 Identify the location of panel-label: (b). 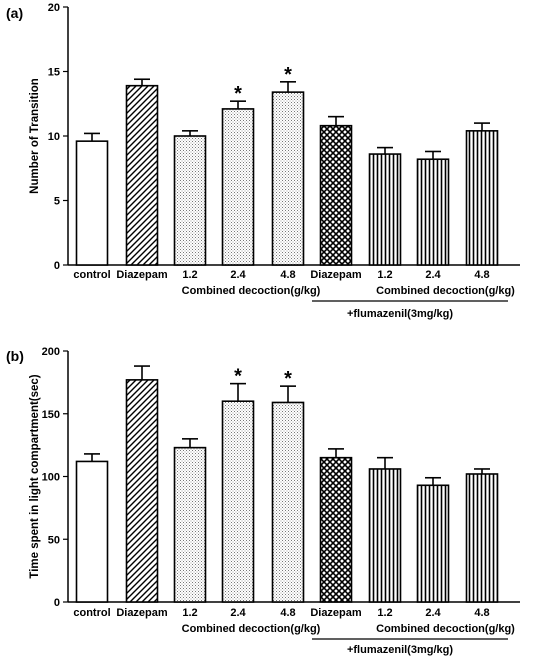
(15, 356).